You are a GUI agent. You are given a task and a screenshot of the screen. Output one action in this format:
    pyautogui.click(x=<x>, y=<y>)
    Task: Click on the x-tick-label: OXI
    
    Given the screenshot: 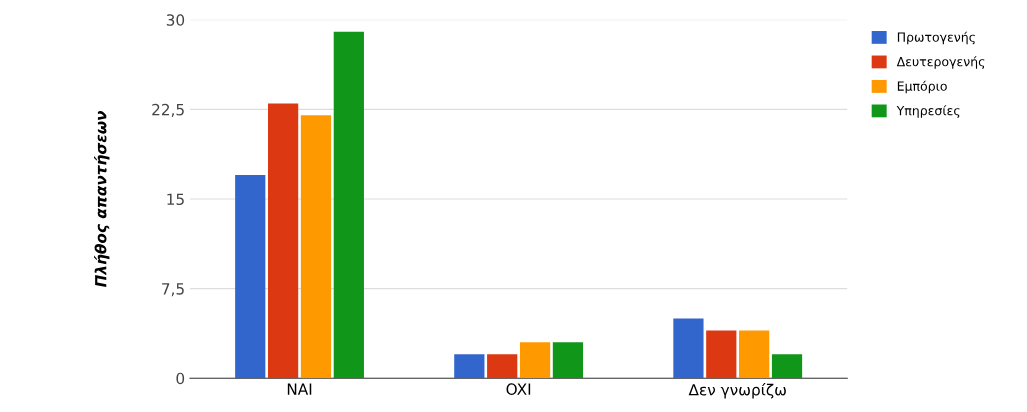 What is the action you would take?
    pyautogui.click(x=518, y=389)
    